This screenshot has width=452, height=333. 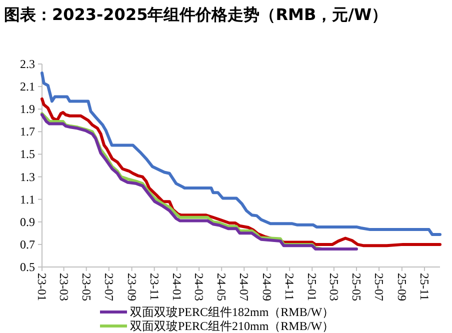 I want to click on y-tick-label: 2.3, so click(x=27, y=64).